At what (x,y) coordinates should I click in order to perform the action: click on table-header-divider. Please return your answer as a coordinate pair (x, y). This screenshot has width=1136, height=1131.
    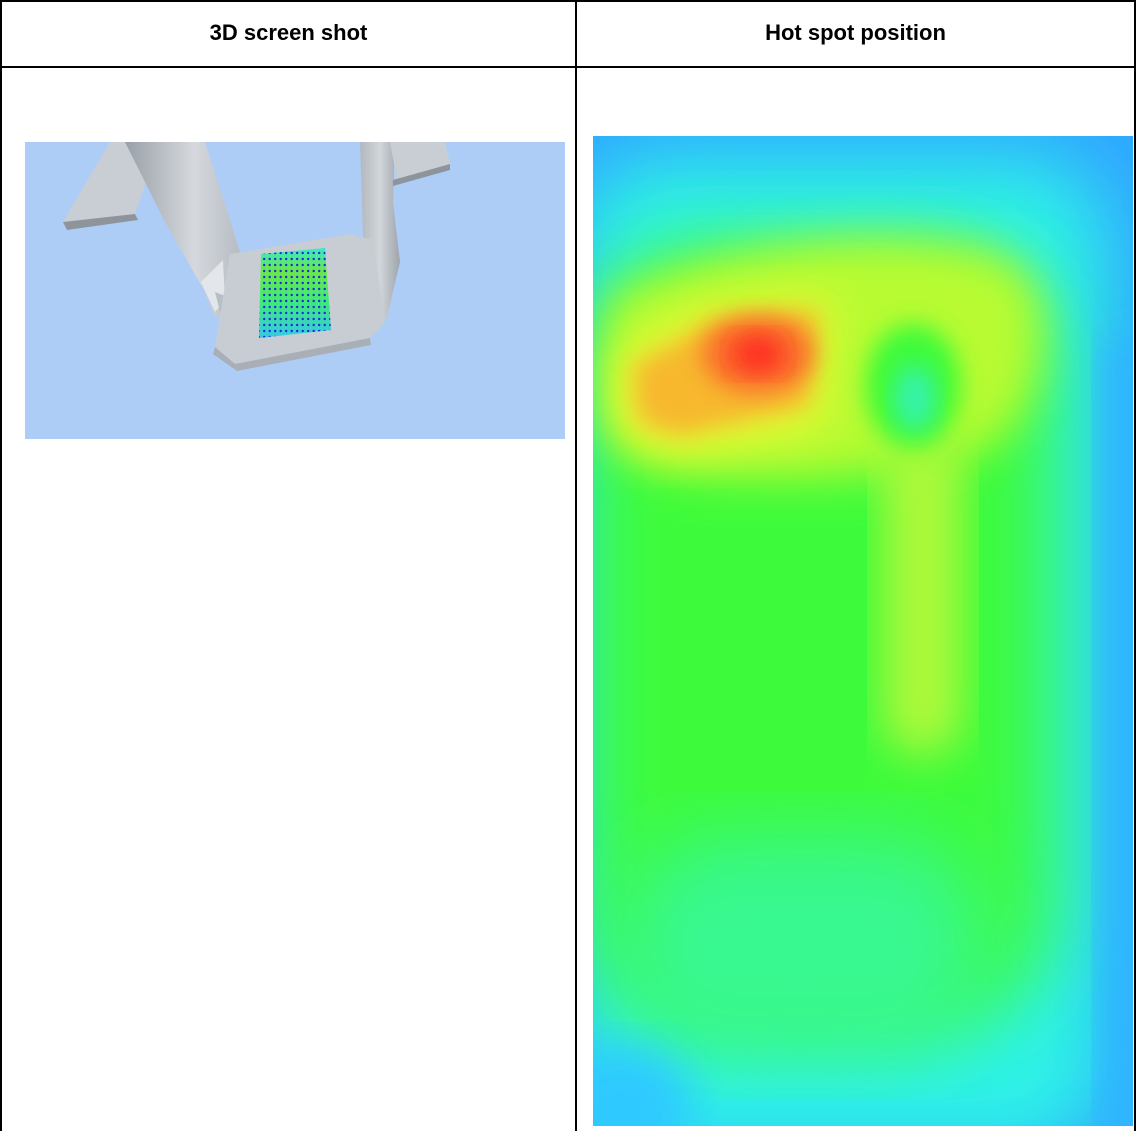
    Looking at the image, I should click on (568, 67).